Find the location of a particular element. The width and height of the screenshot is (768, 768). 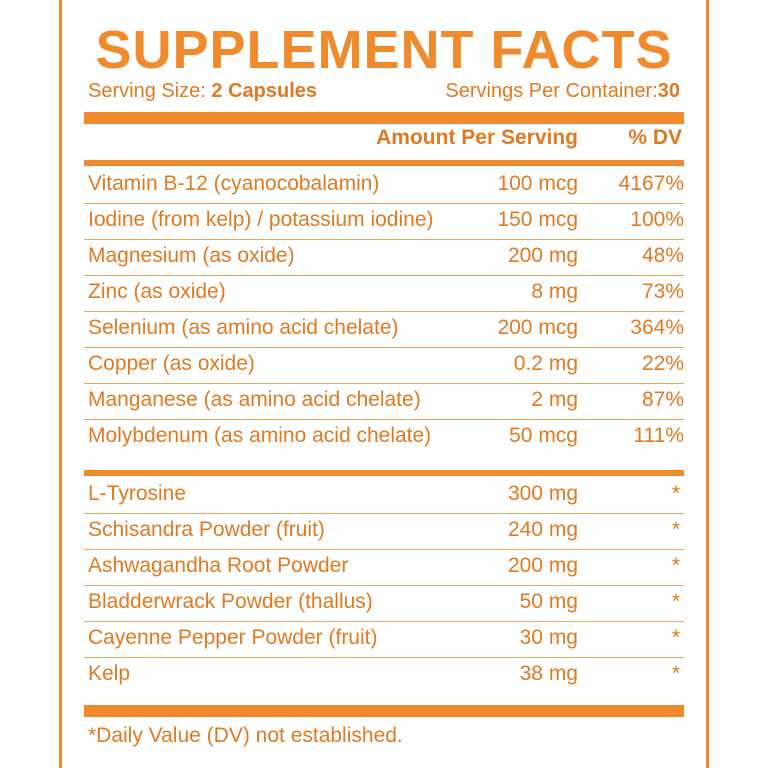

serving-size-value: 2 Capsules is located at coordinates (264, 91).